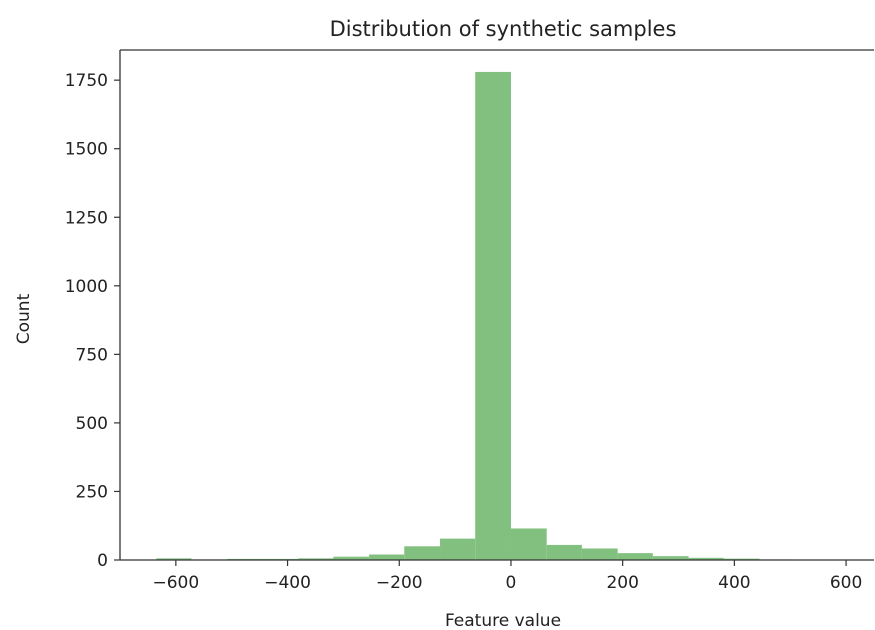 The width and height of the screenshot is (875, 630). Describe the element at coordinates (86, 218) in the screenshot. I see `y-tick-label: 1250` at that location.